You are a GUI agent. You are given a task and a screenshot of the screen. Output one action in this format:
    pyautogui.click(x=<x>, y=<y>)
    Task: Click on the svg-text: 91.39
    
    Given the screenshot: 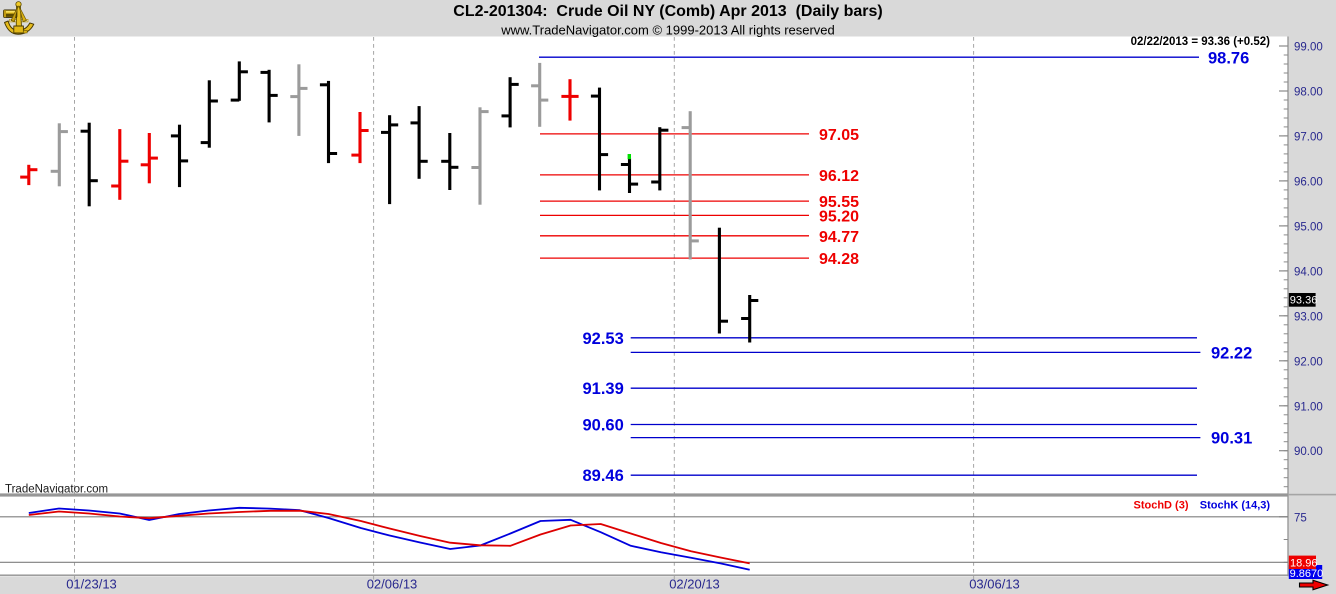 What is the action you would take?
    pyautogui.click(x=603, y=389)
    